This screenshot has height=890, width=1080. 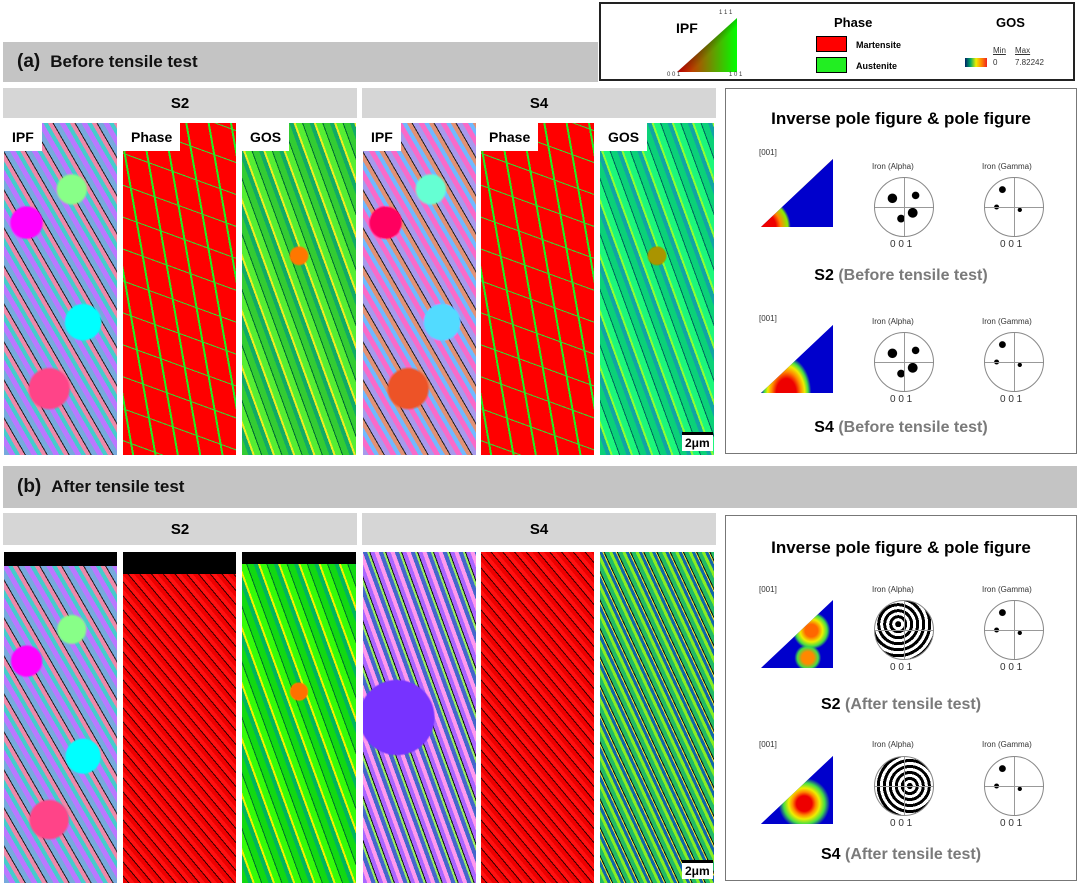 I want to click on gos-min-value: 0, so click(x=995, y=62).